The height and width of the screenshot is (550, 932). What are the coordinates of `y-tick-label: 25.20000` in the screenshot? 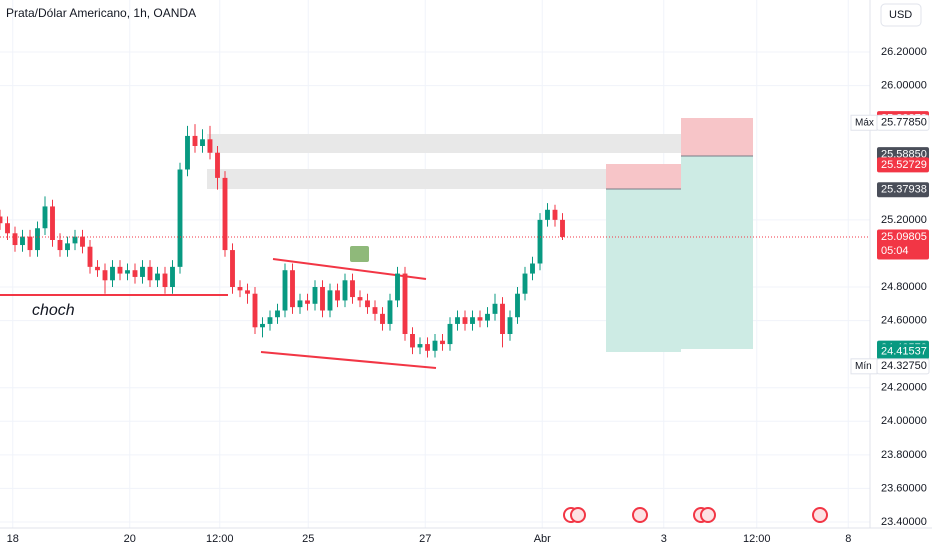 It's located at (904, 220).